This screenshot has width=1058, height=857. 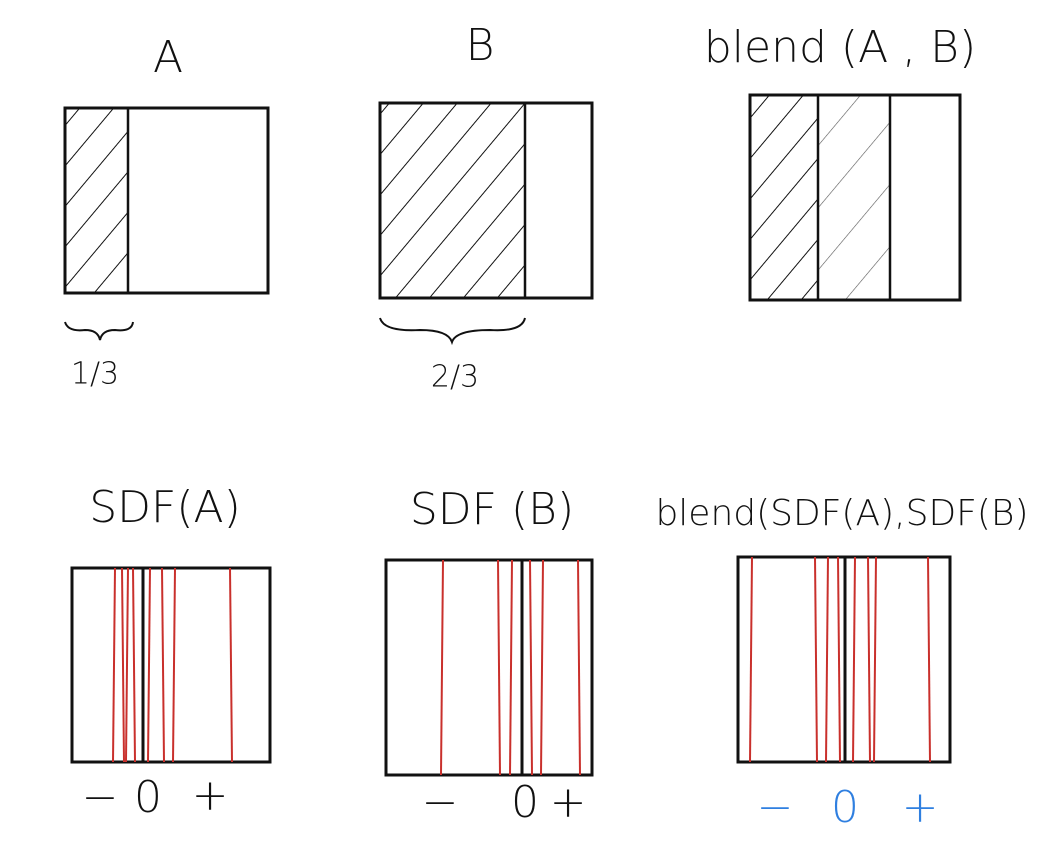 I want to click on panel-title: A, so click(x=168, y=57).